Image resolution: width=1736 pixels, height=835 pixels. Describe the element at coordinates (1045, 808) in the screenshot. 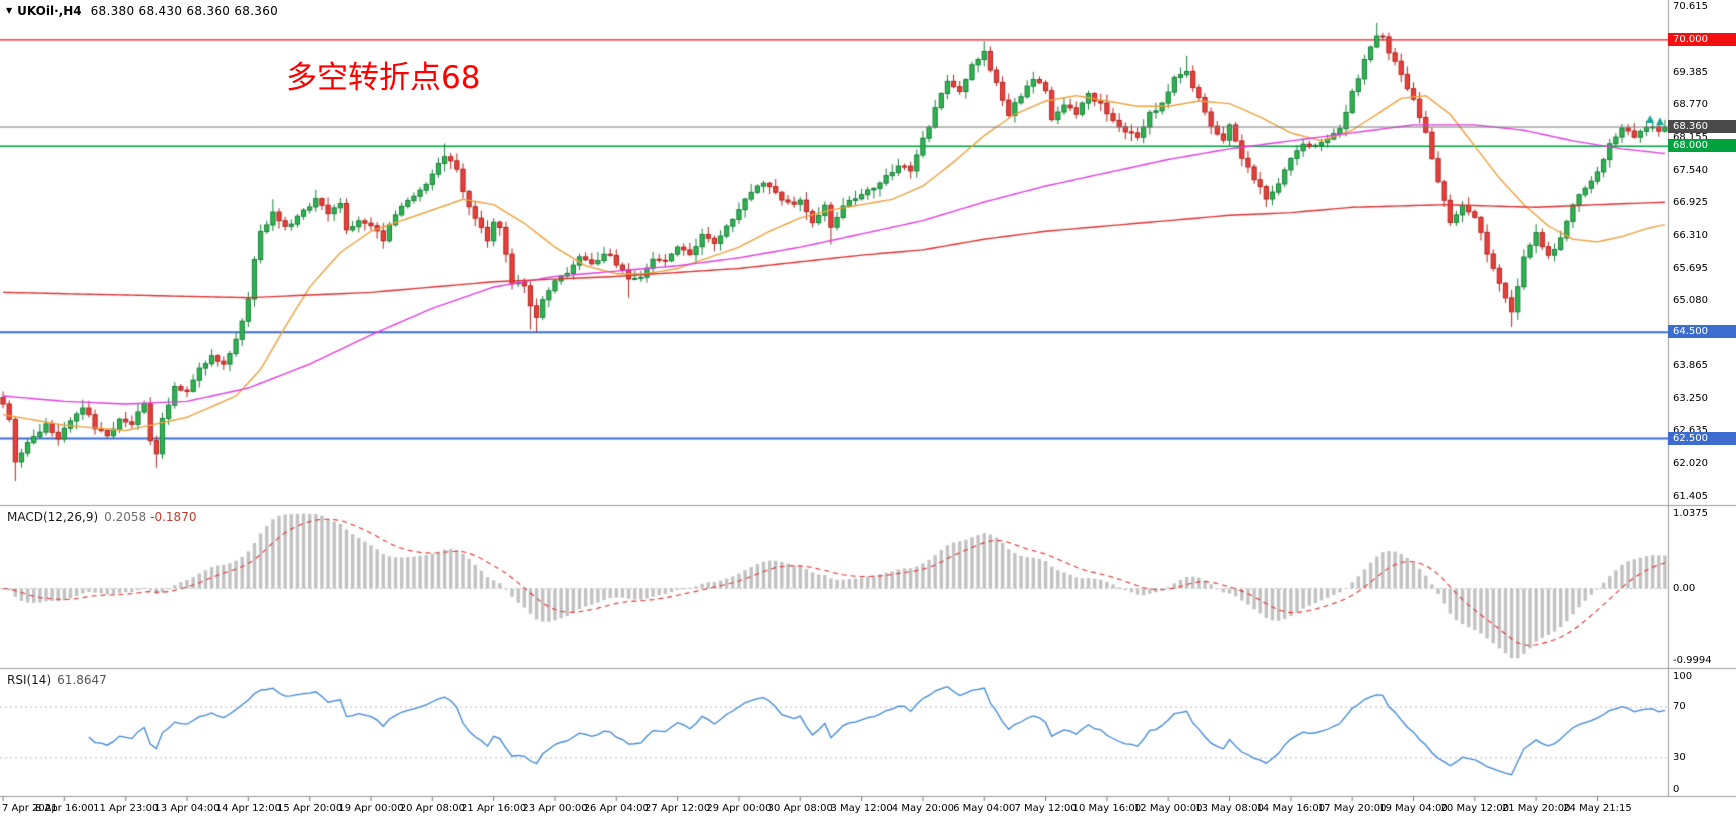

I see `time-tick-label: 7 May 12:00` at that location.